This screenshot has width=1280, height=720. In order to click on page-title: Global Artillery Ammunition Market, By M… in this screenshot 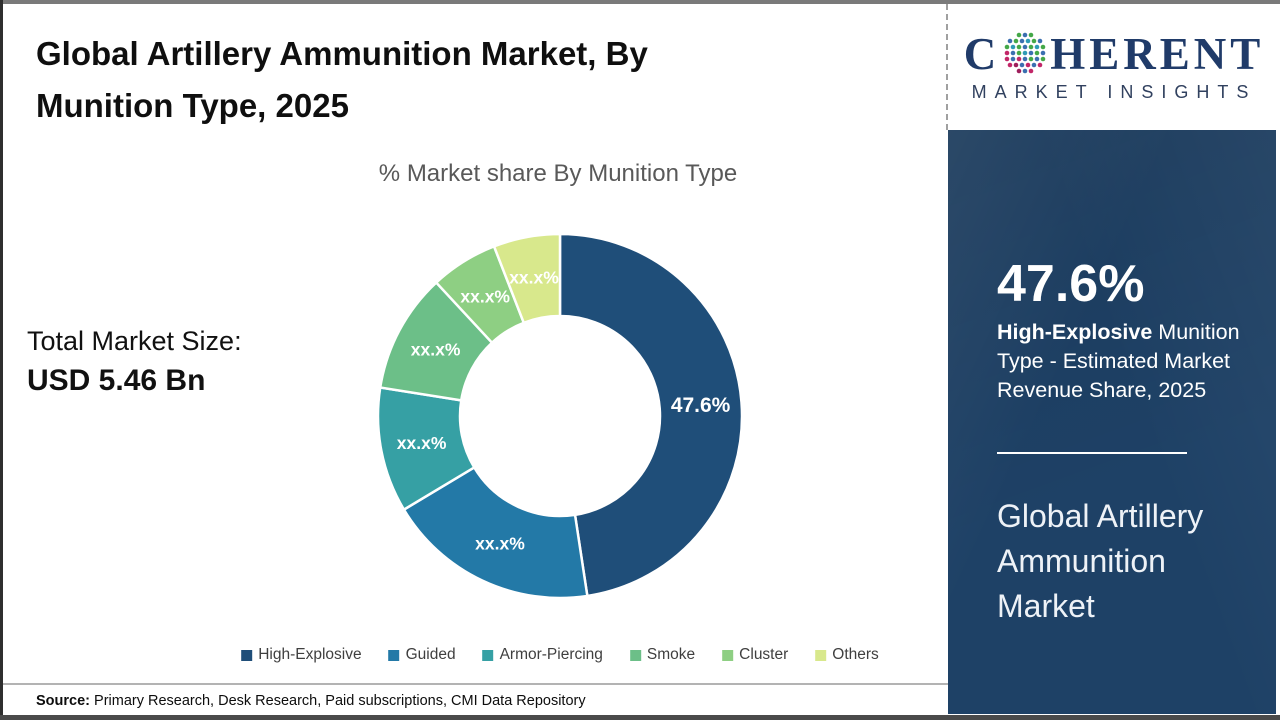, I will do `click(342, 80)`.